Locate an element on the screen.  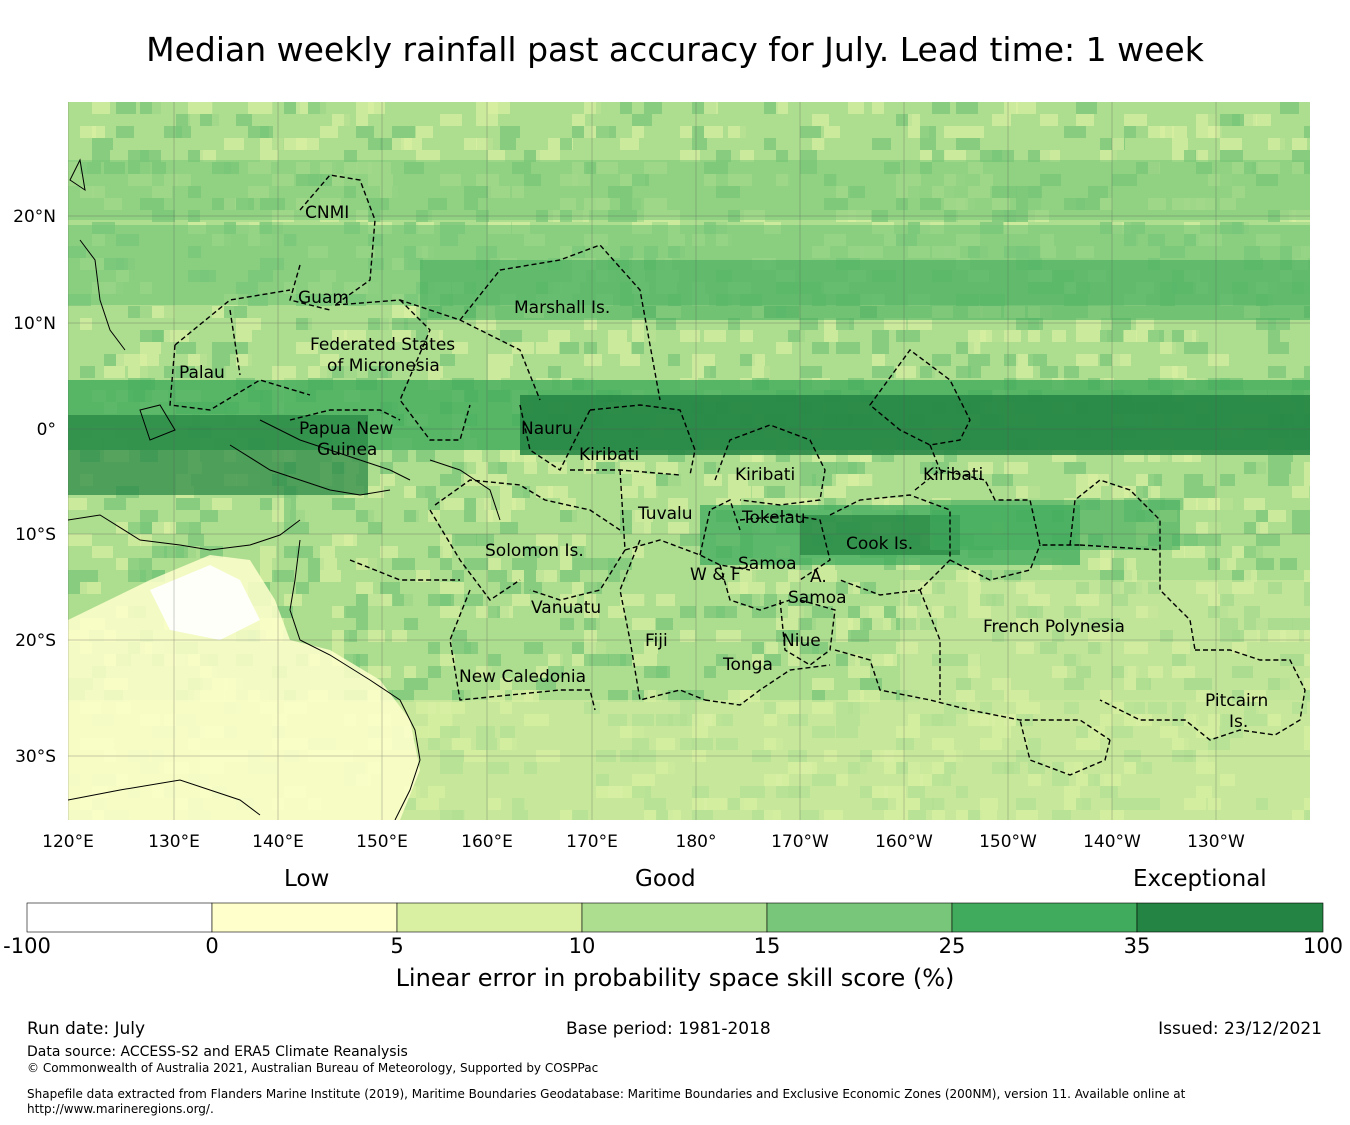
lon-label: 130°E is located at coordinates (174, 842).